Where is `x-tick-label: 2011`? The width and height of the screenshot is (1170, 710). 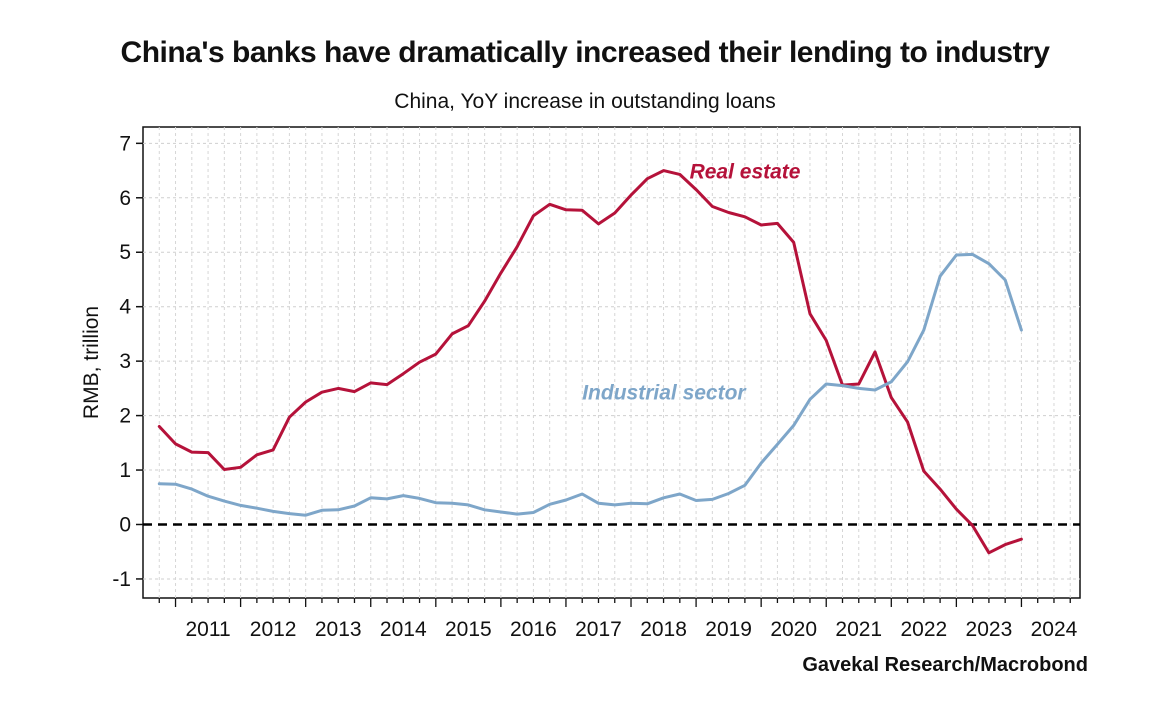
x-tick-label: 2011 is located at coordinates (207, 629).